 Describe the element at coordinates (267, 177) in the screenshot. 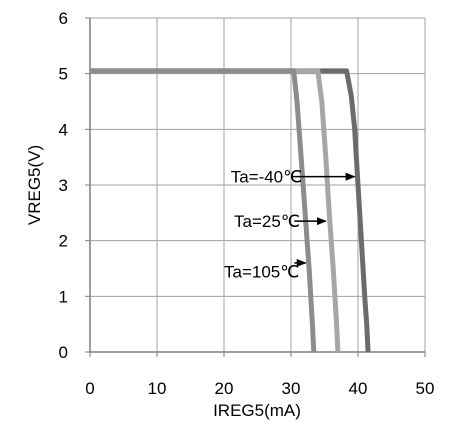

I see `annotation-label-ta_m40: Ta=-40℃` at that location.